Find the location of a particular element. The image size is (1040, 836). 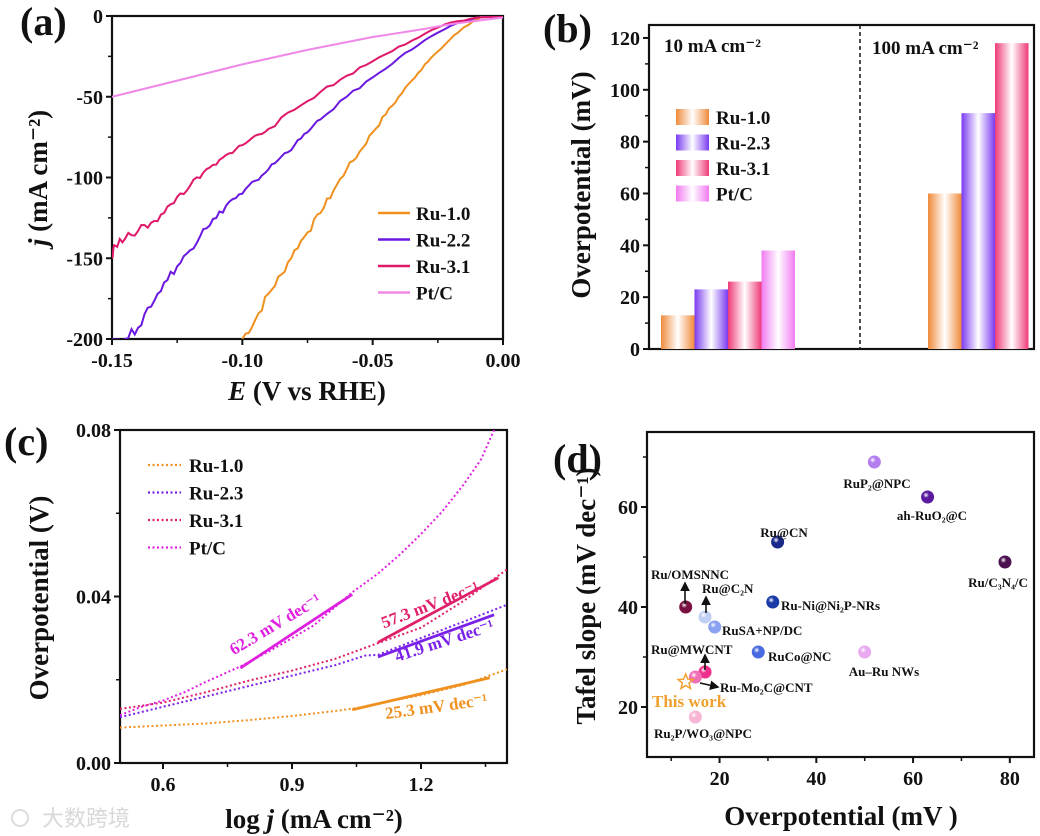

b-bar-pt-c is located at coordinates (778, 299).